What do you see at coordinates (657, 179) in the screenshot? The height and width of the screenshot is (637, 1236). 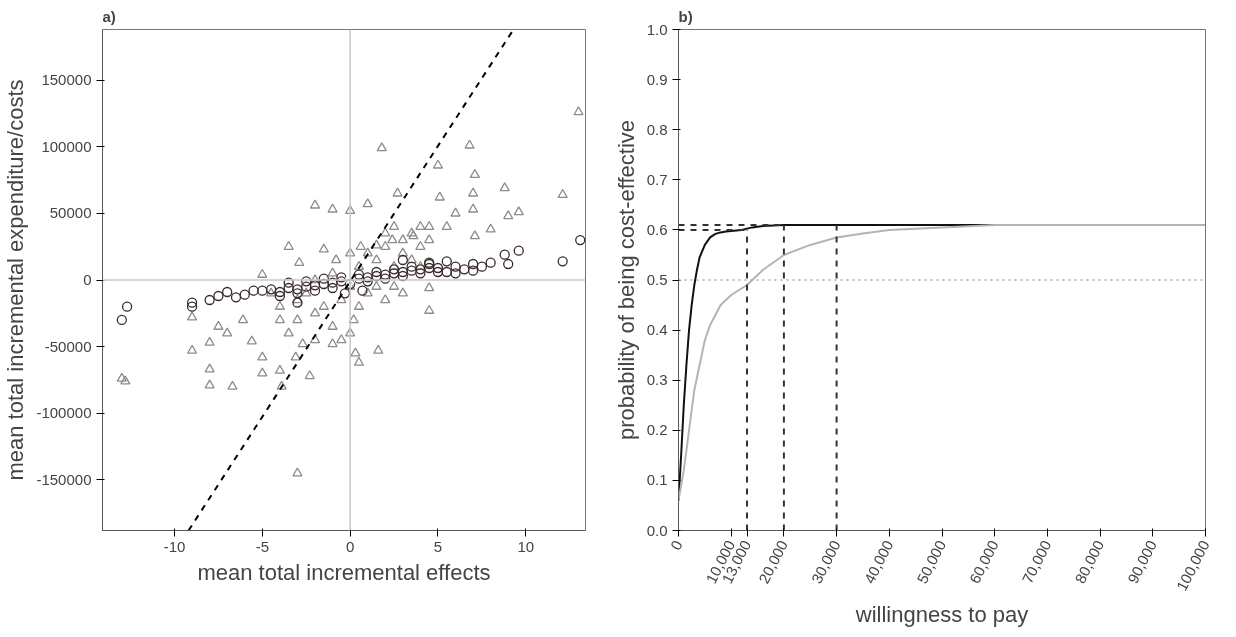 I see `y-tick-label: 0.7` at bounding box center [657, 179].